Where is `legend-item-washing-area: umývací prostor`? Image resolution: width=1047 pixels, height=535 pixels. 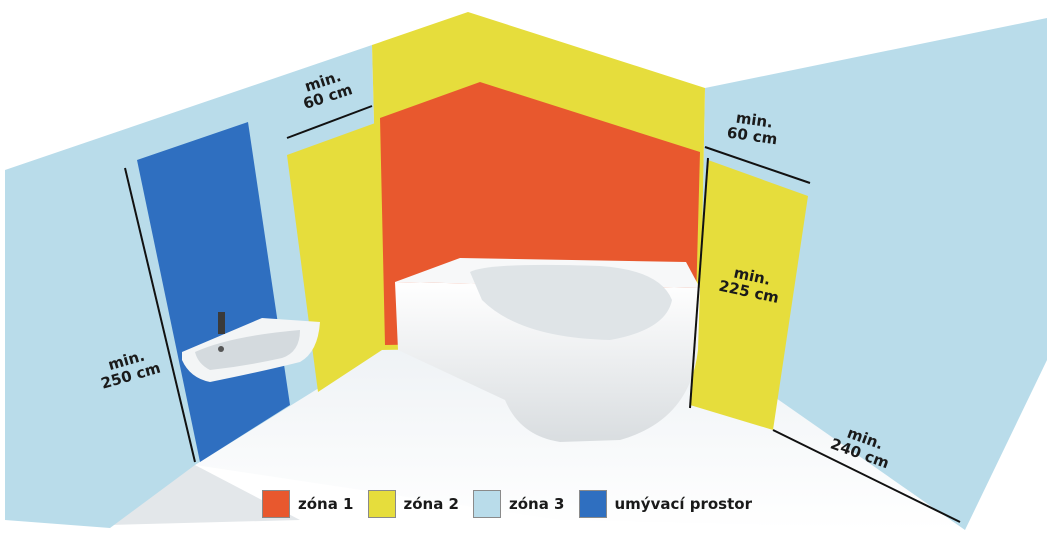 legend-item-washing-area: umývací prostor is located at coordinates (665, 504).